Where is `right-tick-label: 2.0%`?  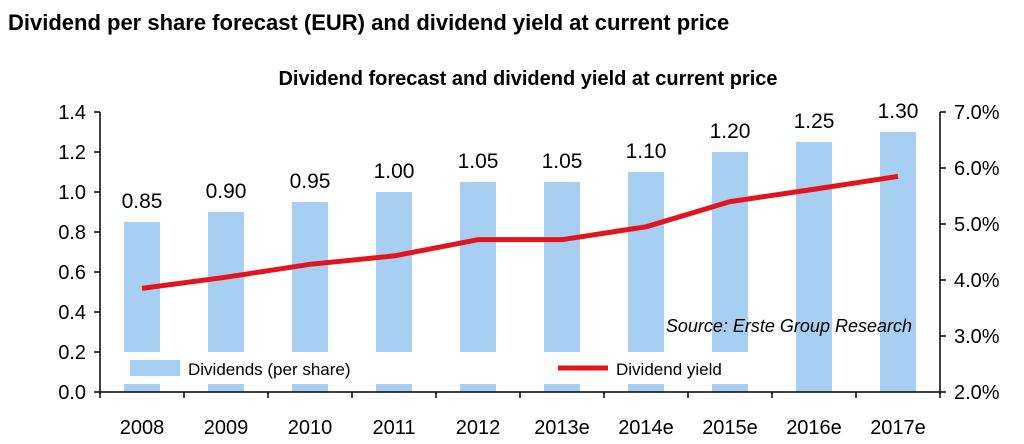 right-tick-label: 2.0% is located at coordinates (977, 393).